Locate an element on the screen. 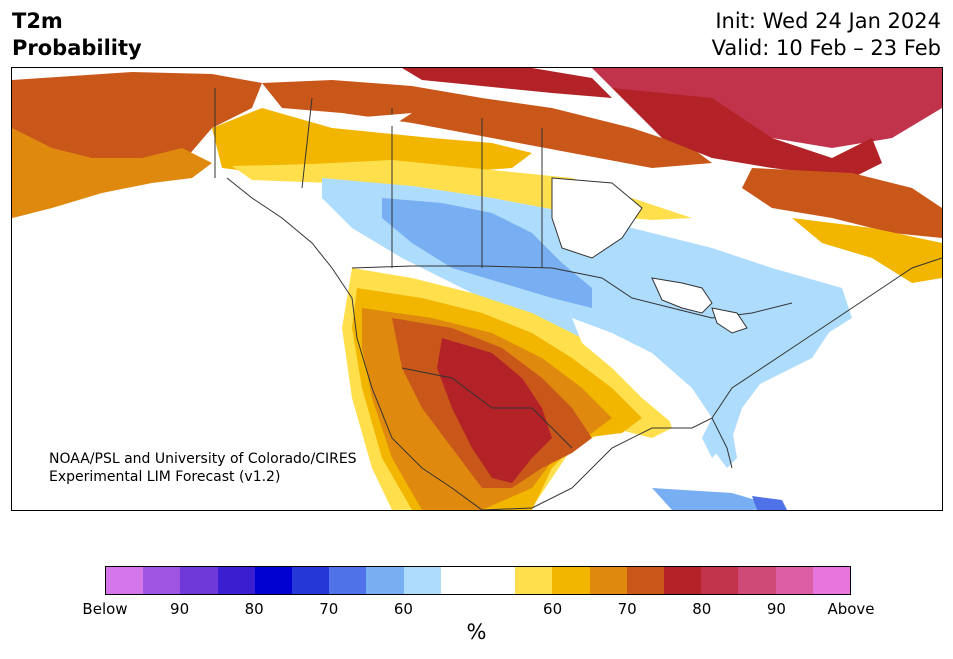 The image size is (953, 659). great-lakes is located at coordinates (699, 305).